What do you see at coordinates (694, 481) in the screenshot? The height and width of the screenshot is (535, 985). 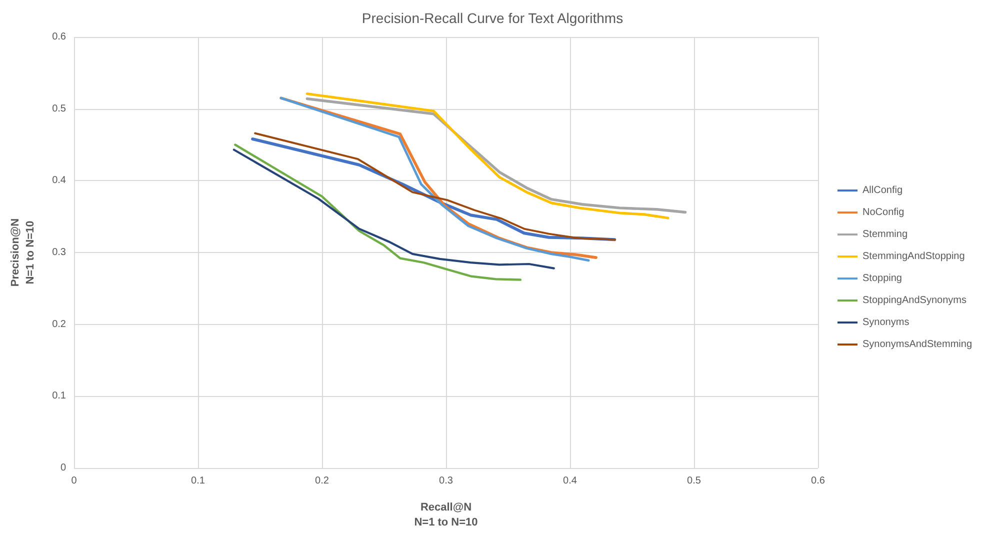 I see `x-tick-label: 0.5` at bounding box center [694, 481].